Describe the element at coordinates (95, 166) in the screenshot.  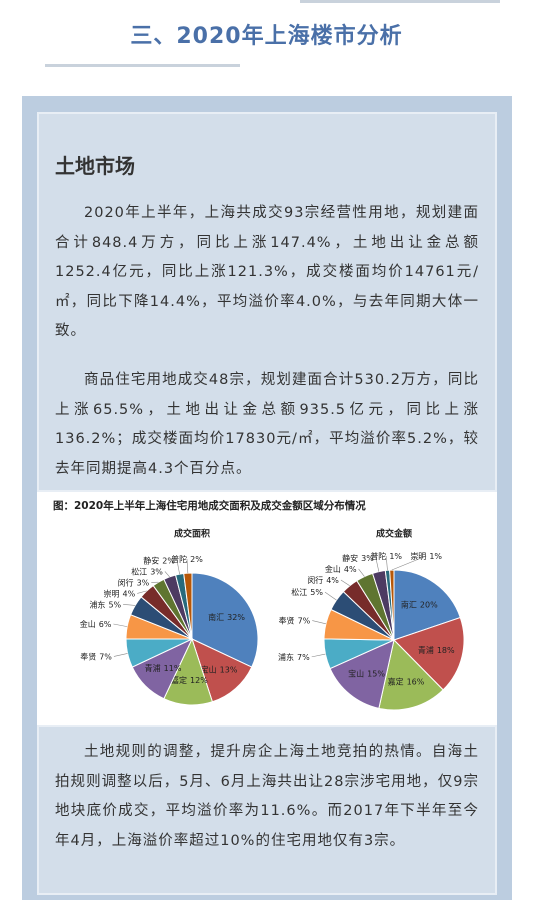
I see `section-title: 土地市场` at that location.